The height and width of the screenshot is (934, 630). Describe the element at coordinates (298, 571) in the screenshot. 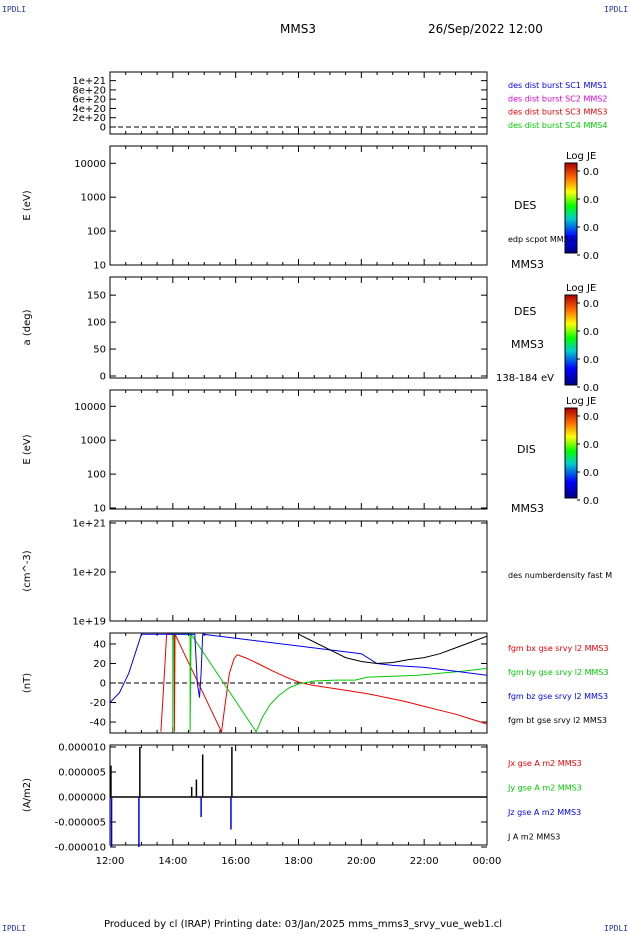

I see `panel-frame-density` at that location.